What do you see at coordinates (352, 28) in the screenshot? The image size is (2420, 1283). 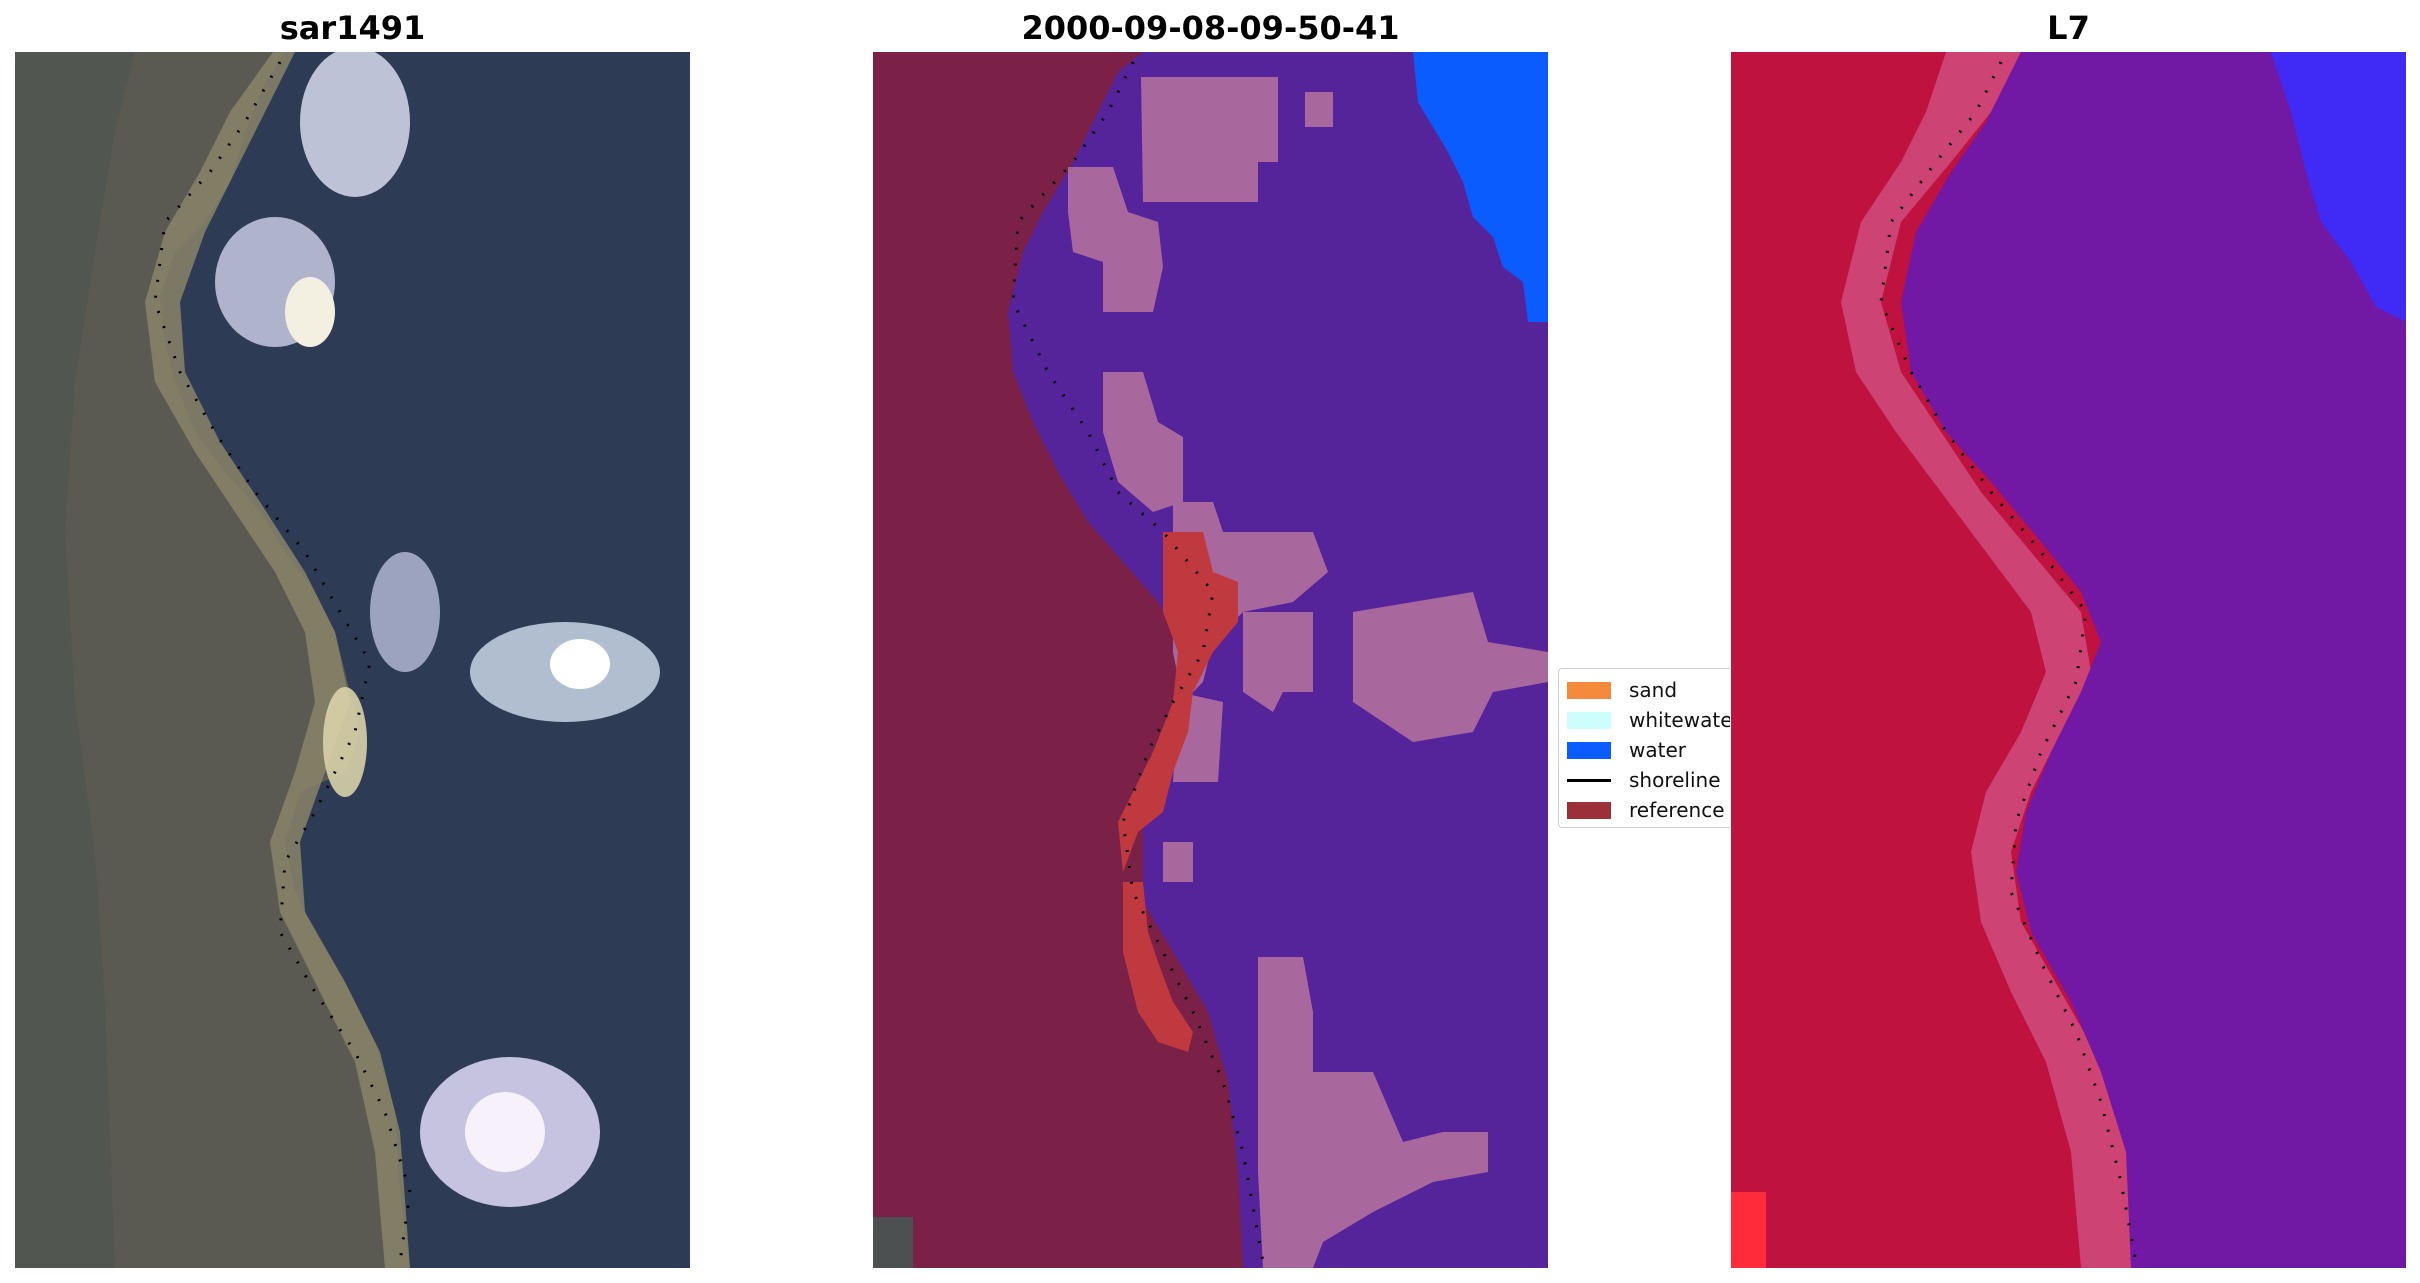 I see `panel-title-rgb: sar1491` at bounding box center [352, 28].